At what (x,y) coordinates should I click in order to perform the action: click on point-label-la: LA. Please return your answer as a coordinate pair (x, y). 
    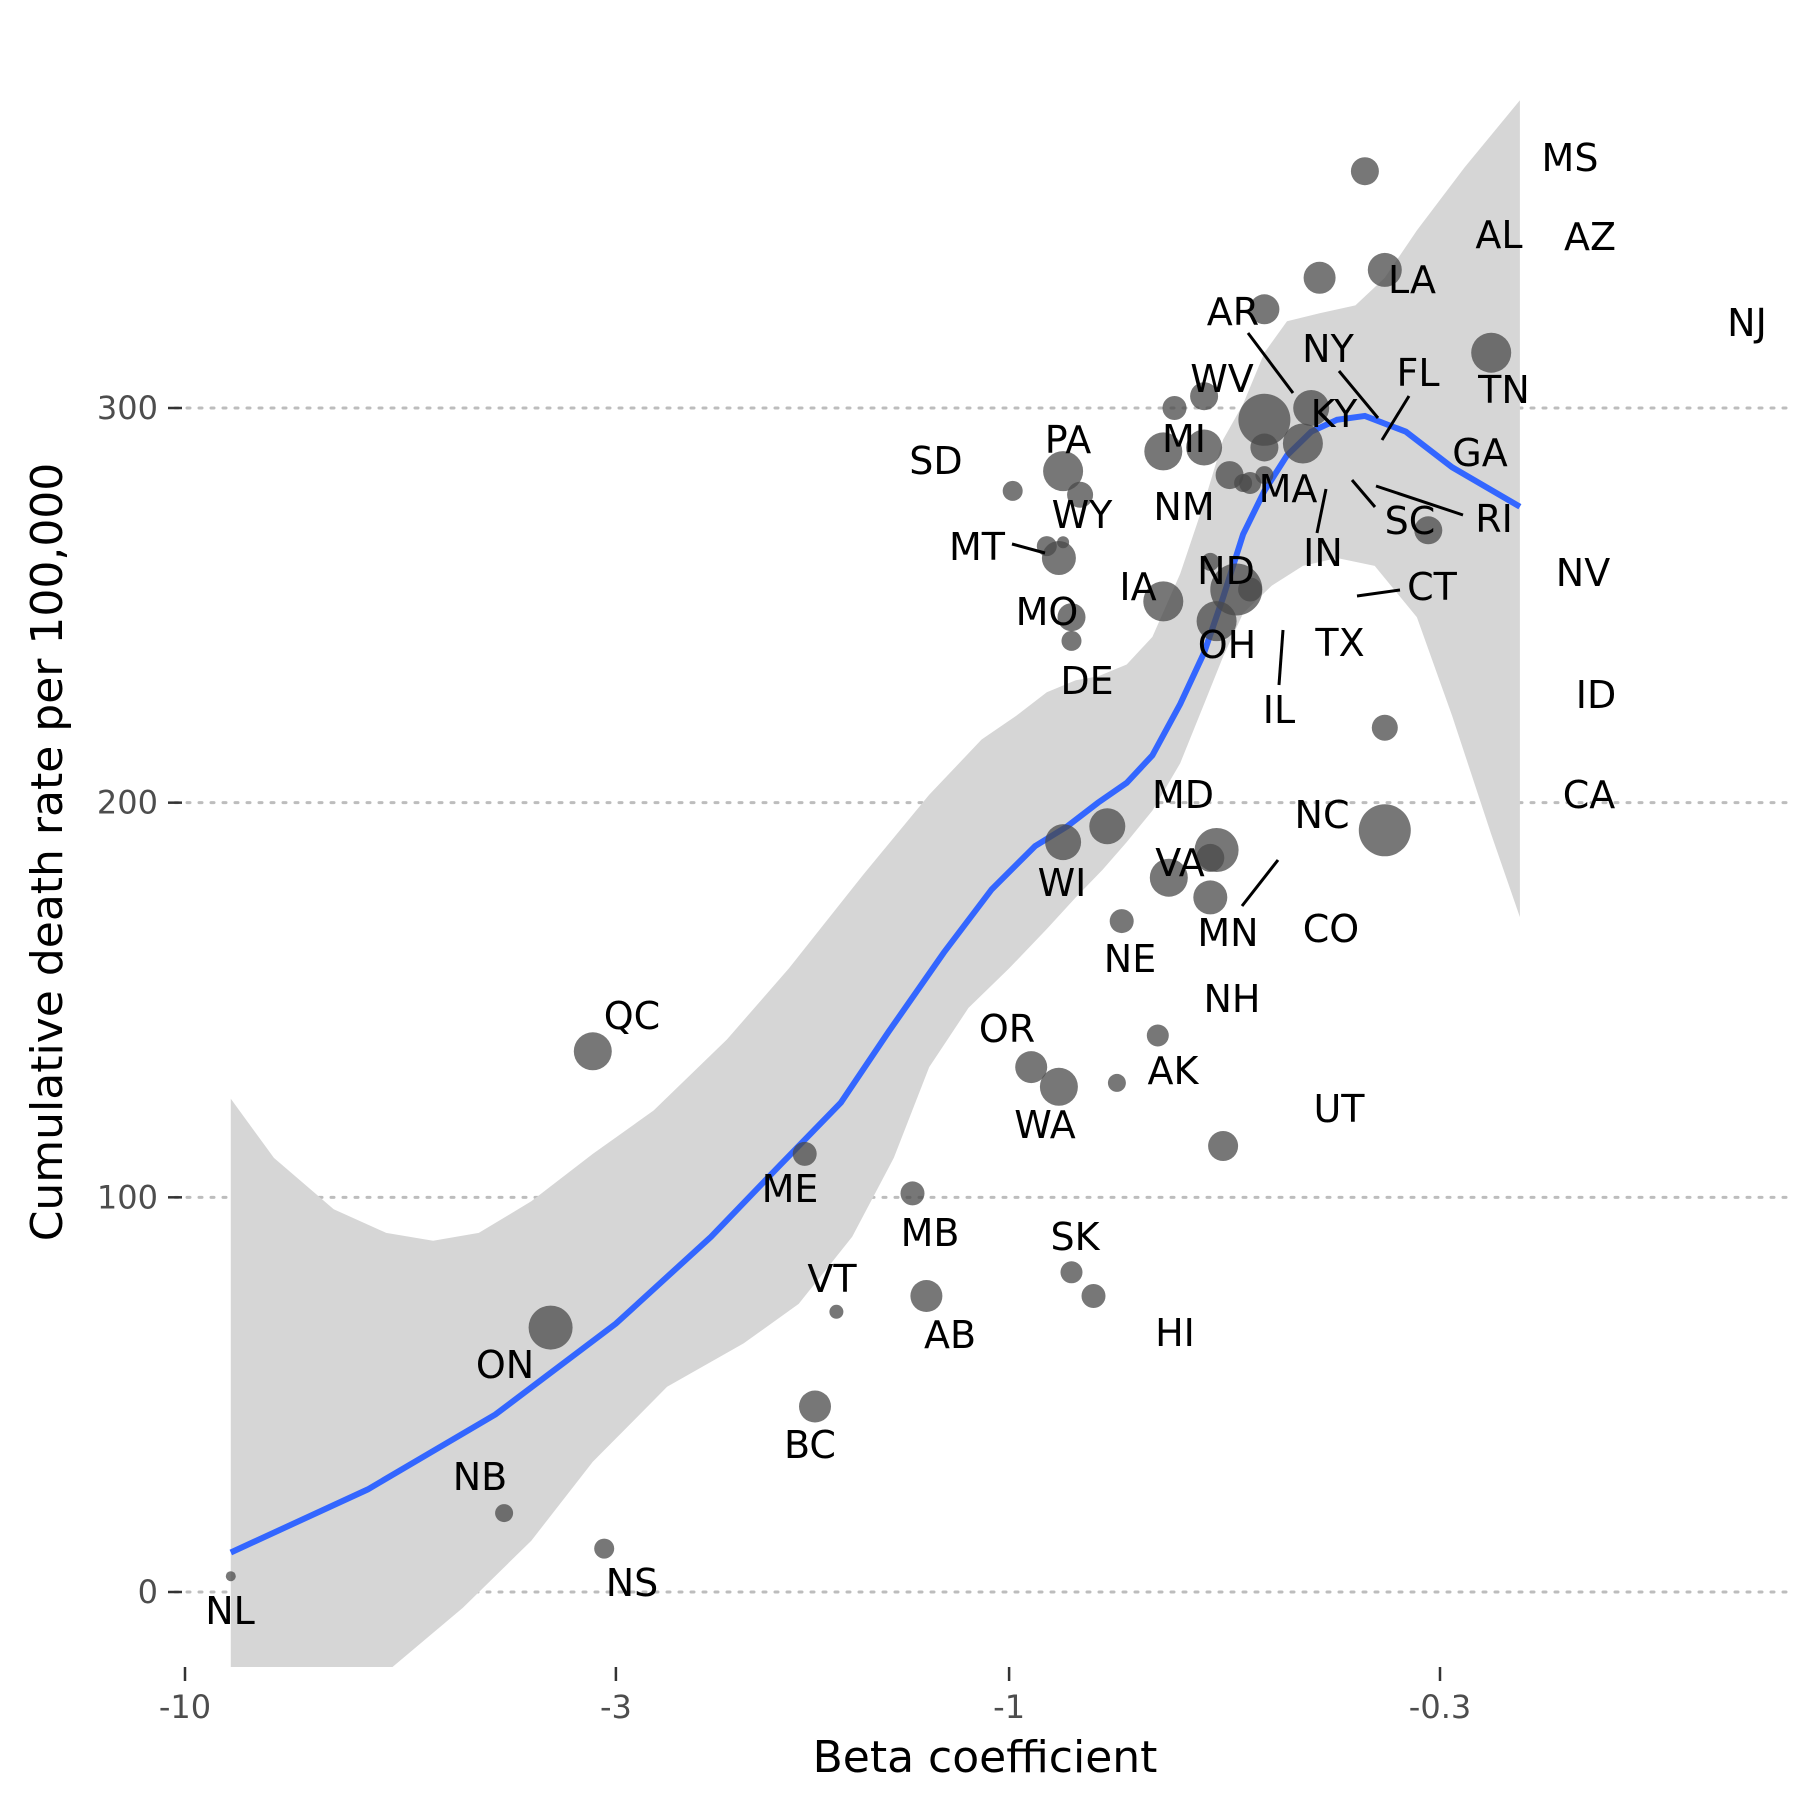
    Looking at the image, I should click on (1412, 280).